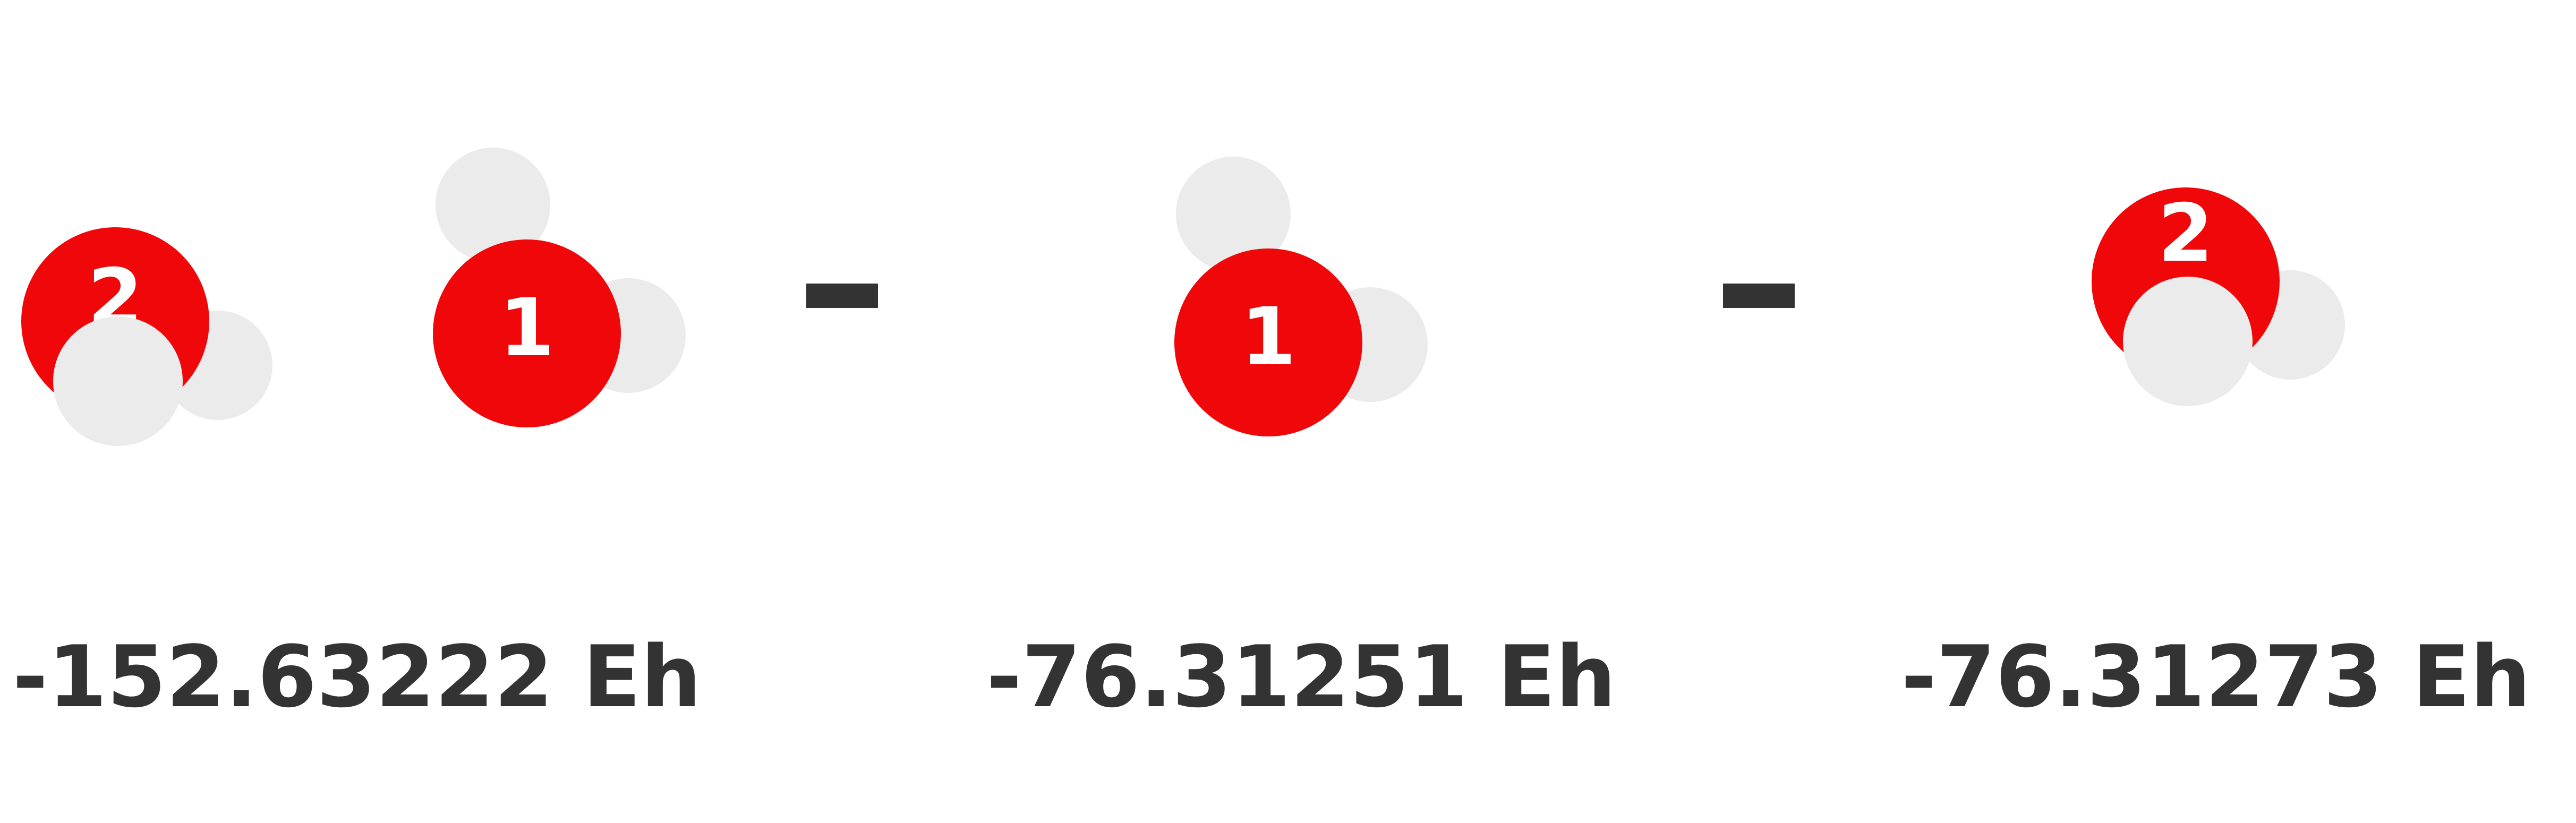 This screenshot has width=2576, height=823. I want to click on water-monomer-1: 1, so click(1301, 296).